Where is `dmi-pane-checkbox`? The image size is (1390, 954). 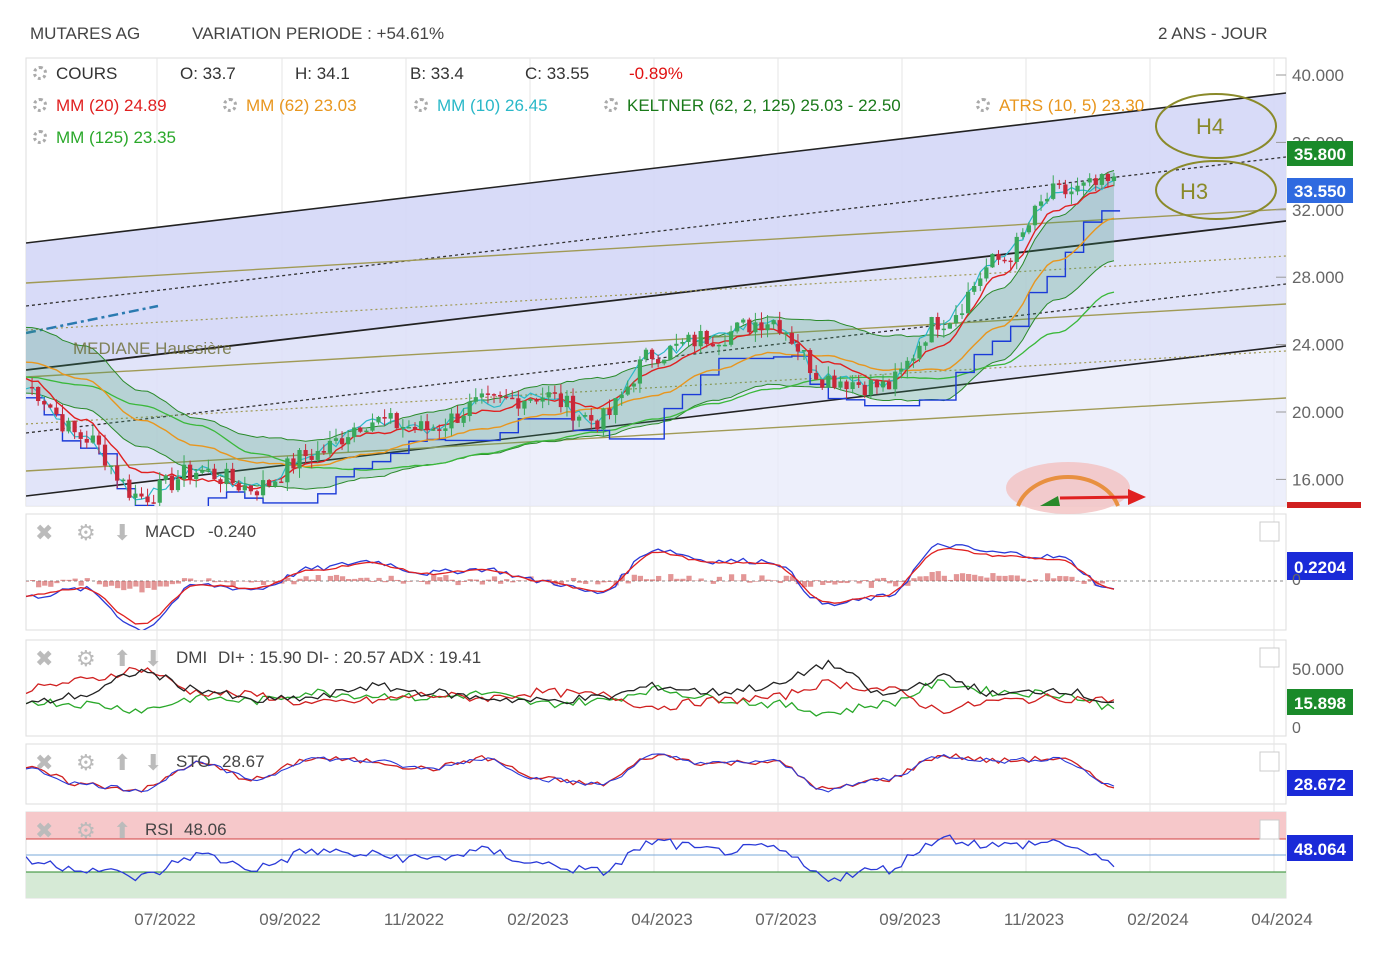 dmi-pane-checkbox is located at coordinates (1269, 657).